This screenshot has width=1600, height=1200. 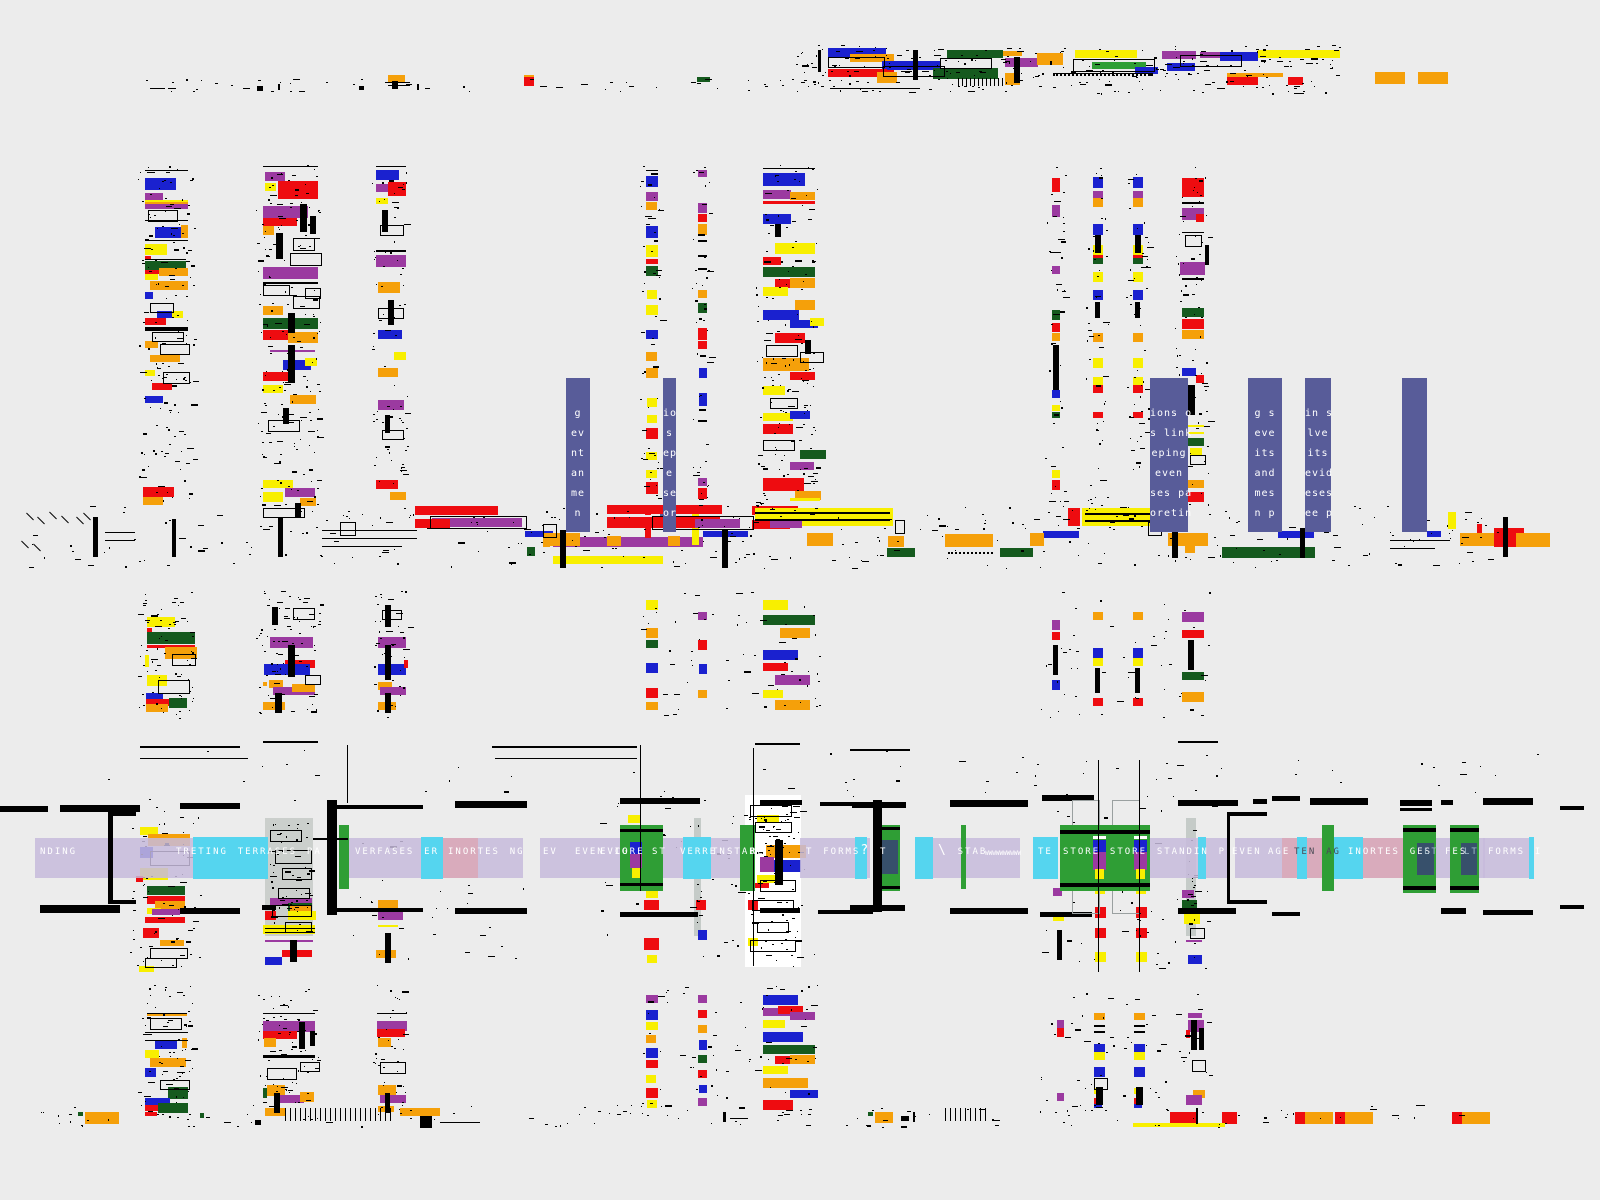 I want to click on pink-block, so click(x=460, y=858).